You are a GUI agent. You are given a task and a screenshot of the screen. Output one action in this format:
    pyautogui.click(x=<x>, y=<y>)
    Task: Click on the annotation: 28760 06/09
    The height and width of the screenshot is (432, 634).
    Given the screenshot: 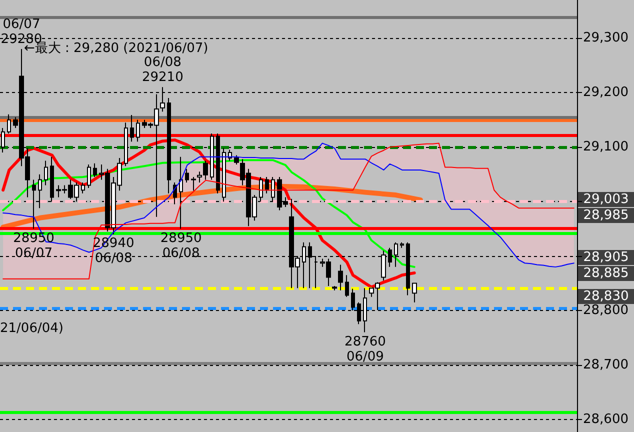 What is the action you would take?
    pyautogui.click(x=365, y=349)
    